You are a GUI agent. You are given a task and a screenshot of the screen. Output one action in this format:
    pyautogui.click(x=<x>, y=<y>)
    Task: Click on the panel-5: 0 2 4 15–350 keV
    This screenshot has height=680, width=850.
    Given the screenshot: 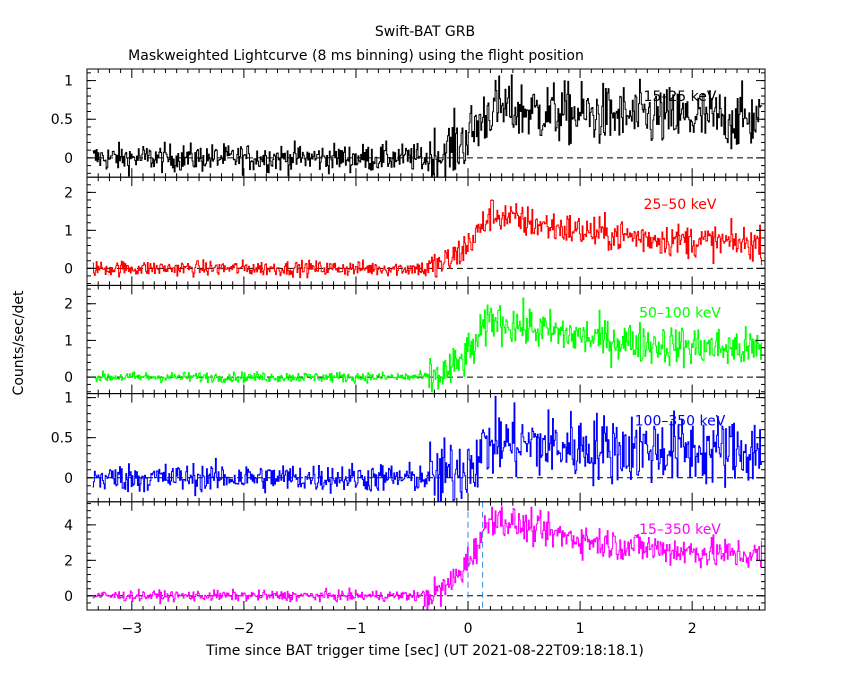 What is the action you would take?
    pyautogui.click(x=415, y=556)
    